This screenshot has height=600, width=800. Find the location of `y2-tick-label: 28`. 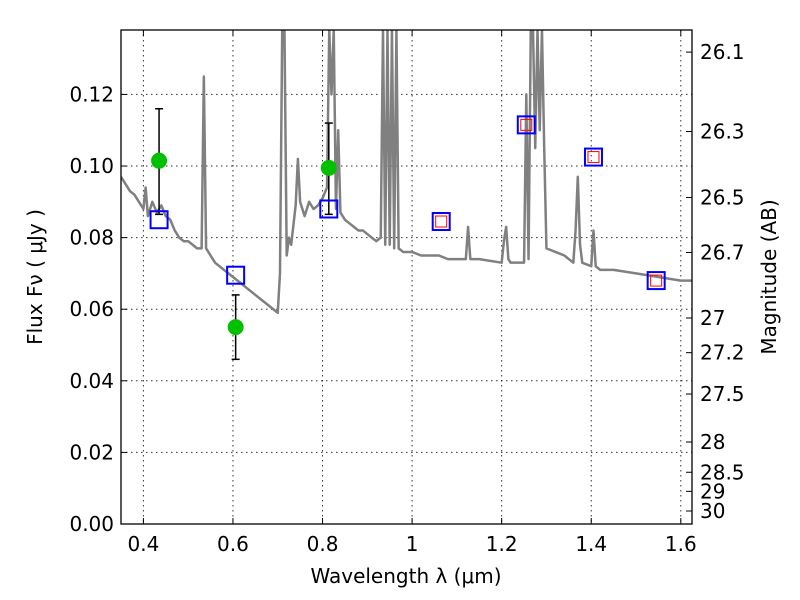

y2-tick-label: 28 is located at coordinates (712, 442).